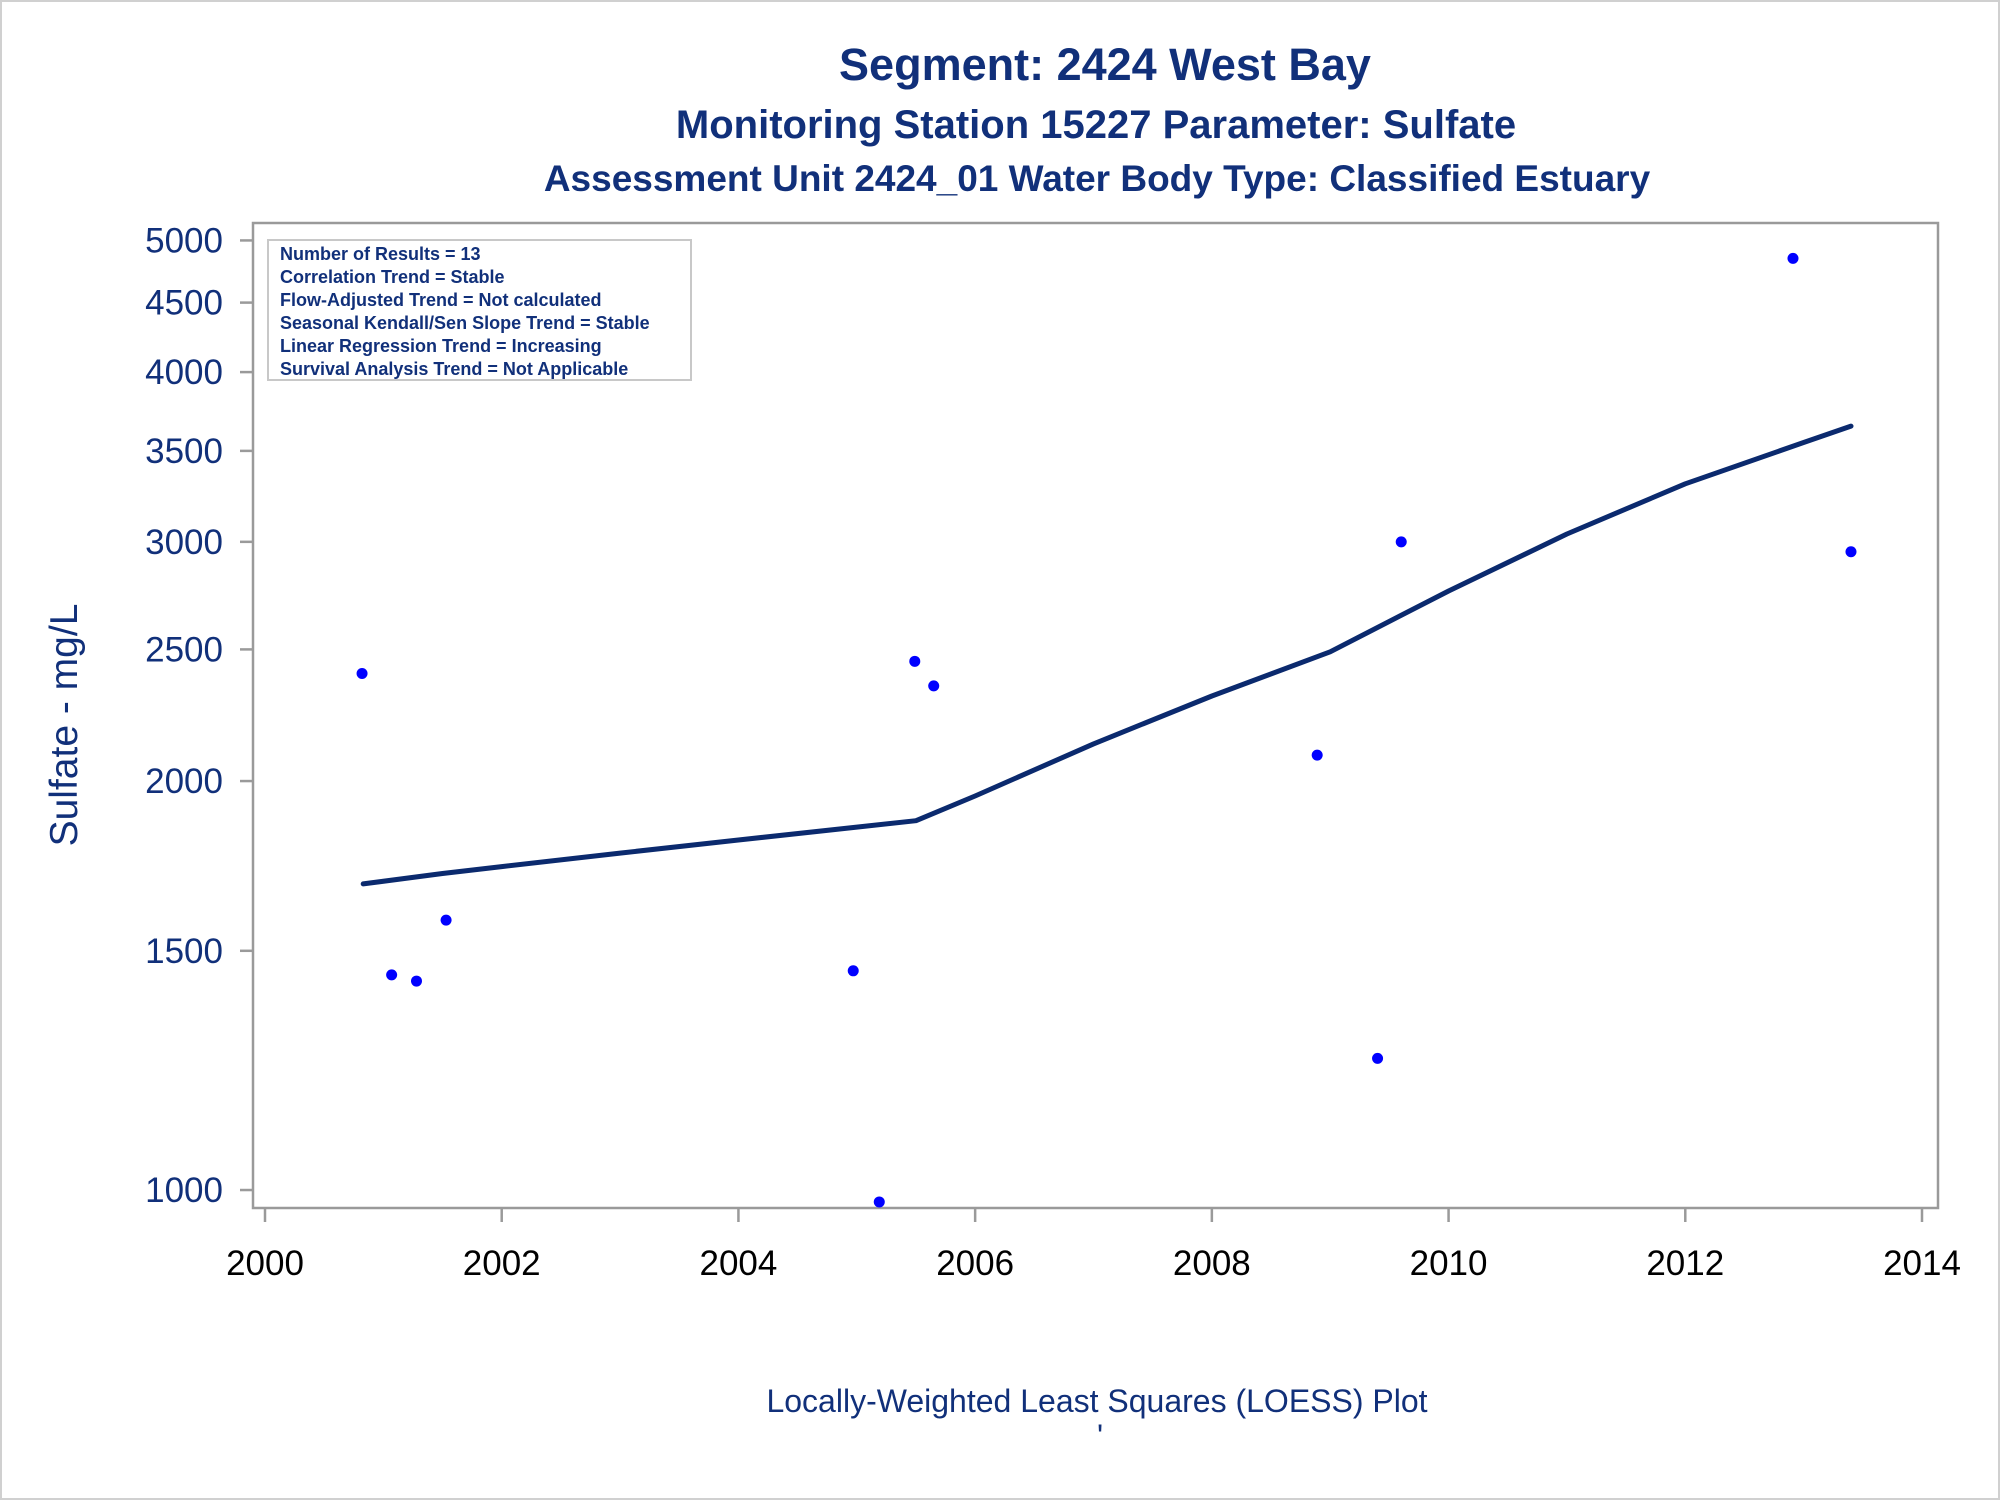 Image resolution: width=2000 pixels, height=1500 pixels. Describe the element at coordinates (975, 1263) in the screenshot. I see `x-tick-label: 2006` at that location.